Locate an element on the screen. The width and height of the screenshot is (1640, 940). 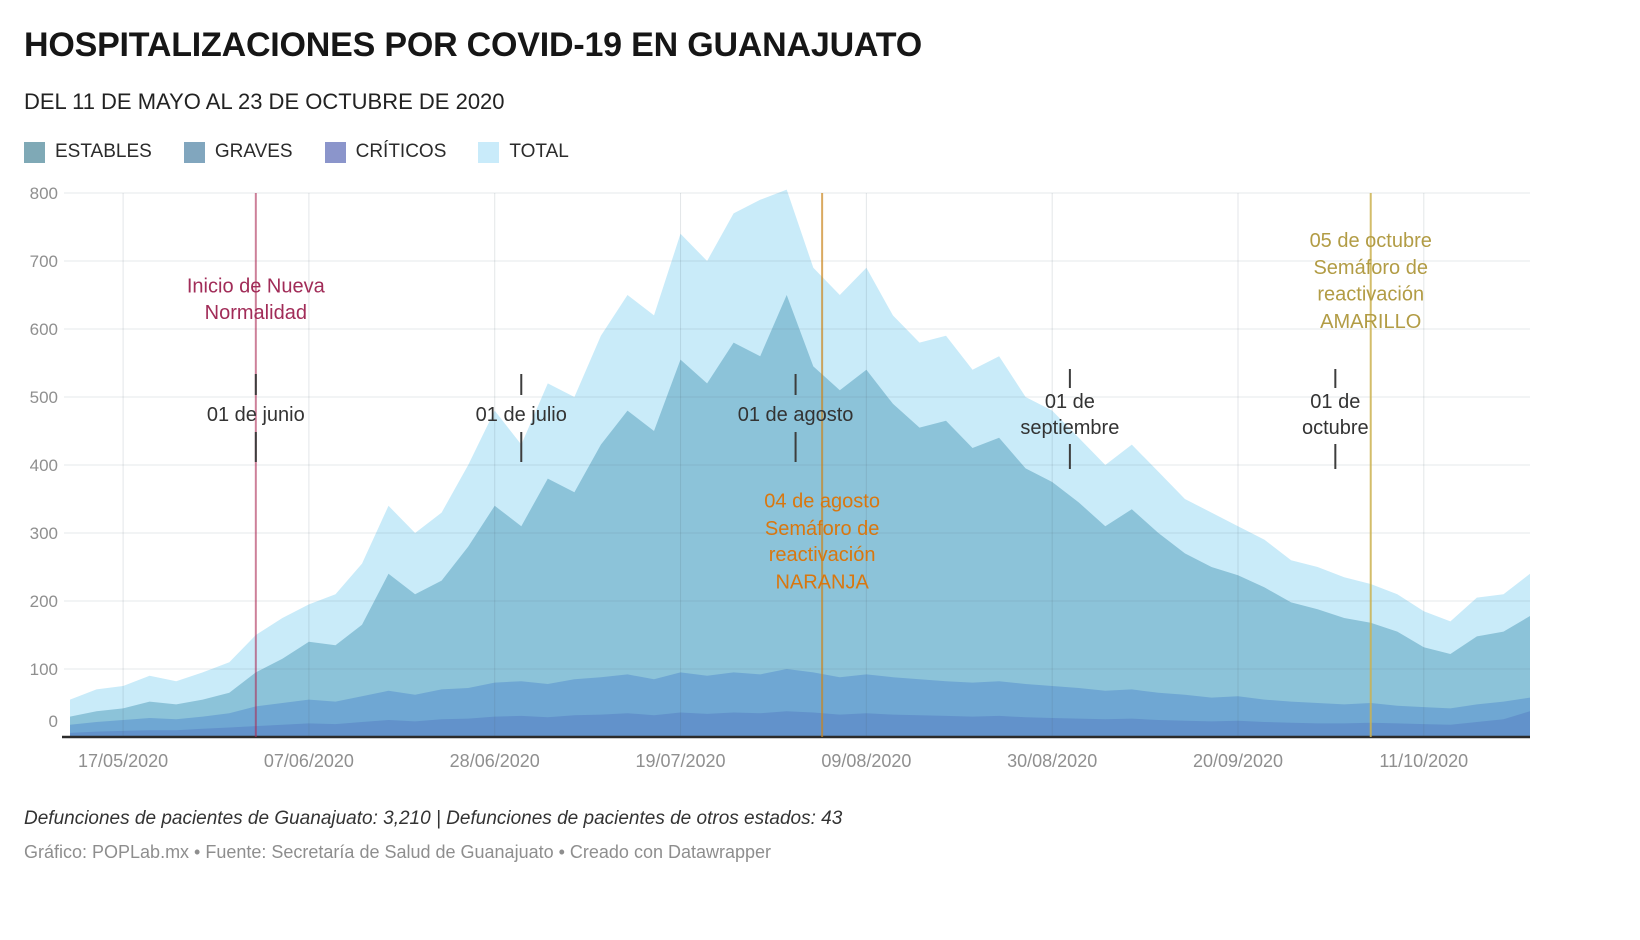
y-axis-label-200: 200 is located at coordinates (44, 601).